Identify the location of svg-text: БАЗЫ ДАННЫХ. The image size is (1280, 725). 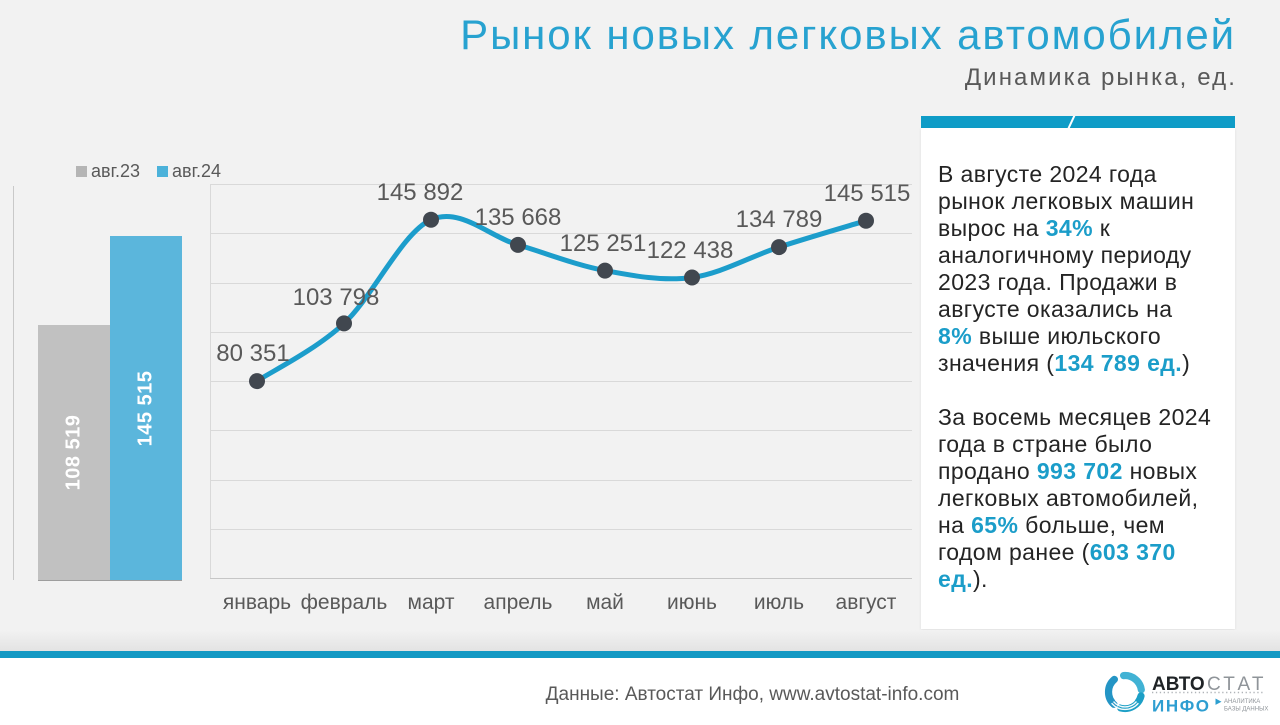
(1246, 710).